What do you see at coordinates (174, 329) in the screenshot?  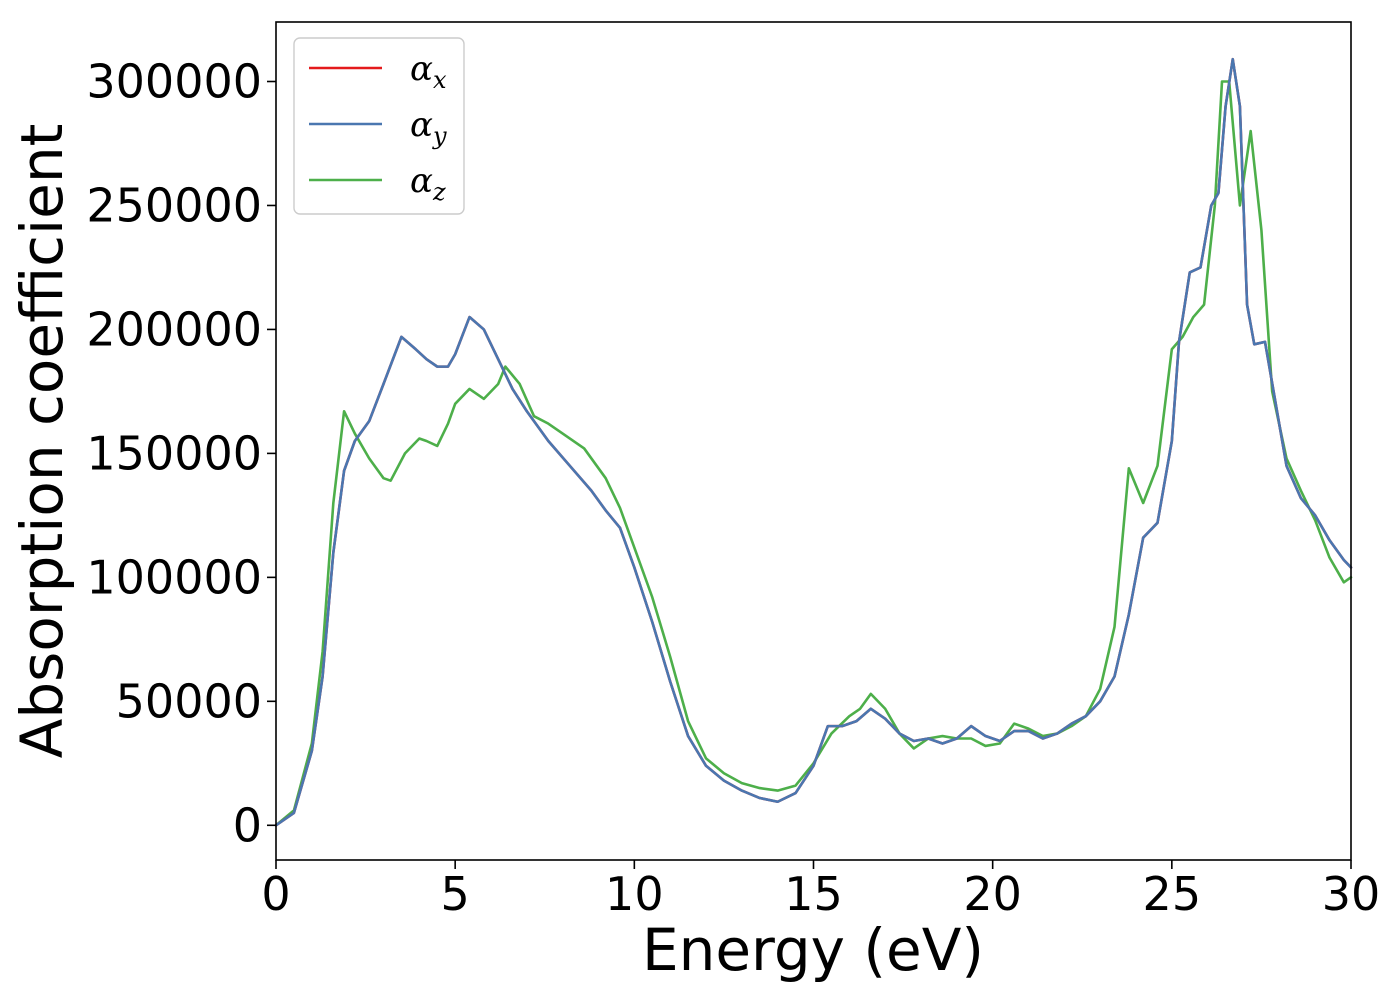 I see `y-tick-label: 200000` at bounding box center [174, 329].